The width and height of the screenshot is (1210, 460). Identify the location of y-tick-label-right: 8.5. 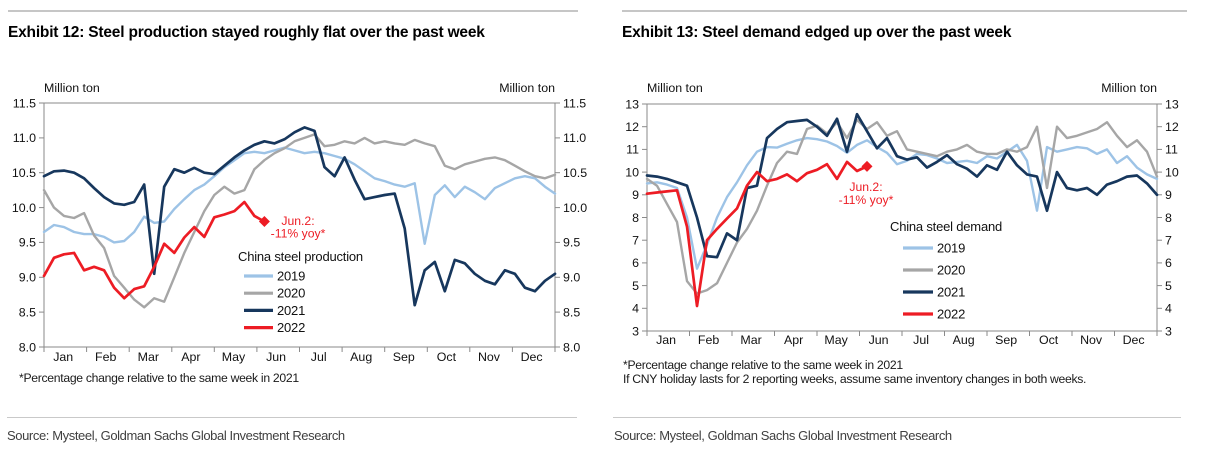
(571, 312).